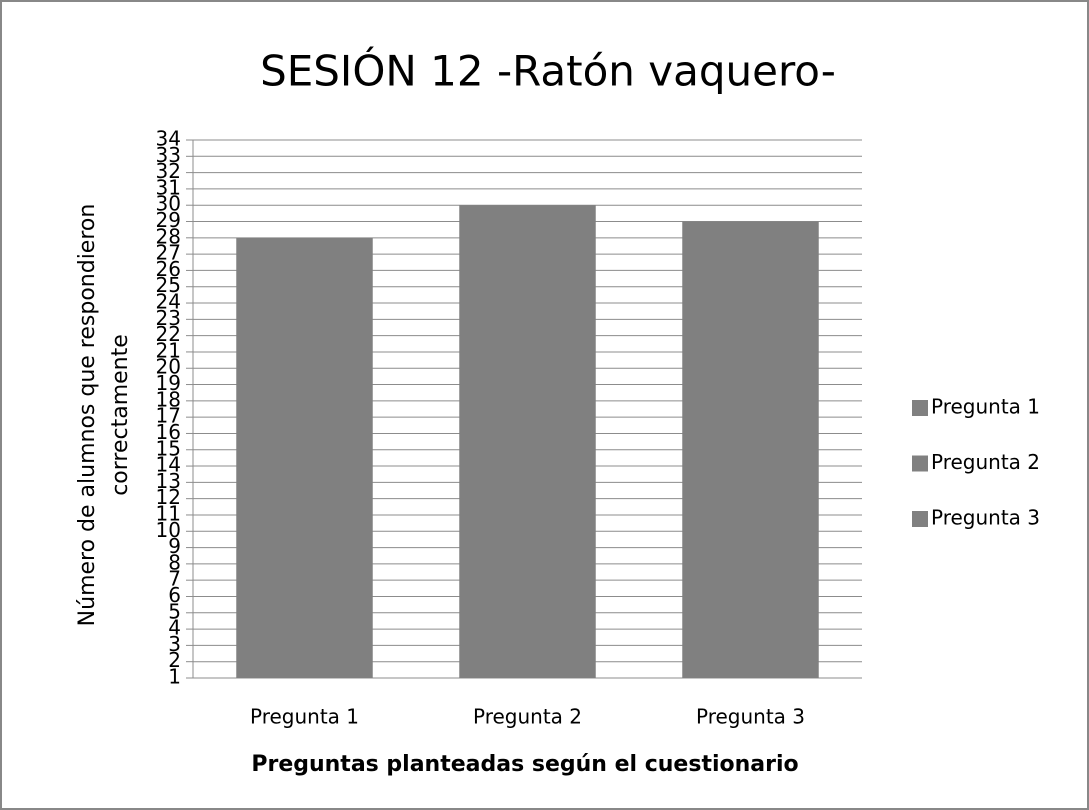 This screenshot has width=1089, height=810. Describe the element at coordinates (168, 253) in the screenshot. I see `y-tick-label: 27` at that location.